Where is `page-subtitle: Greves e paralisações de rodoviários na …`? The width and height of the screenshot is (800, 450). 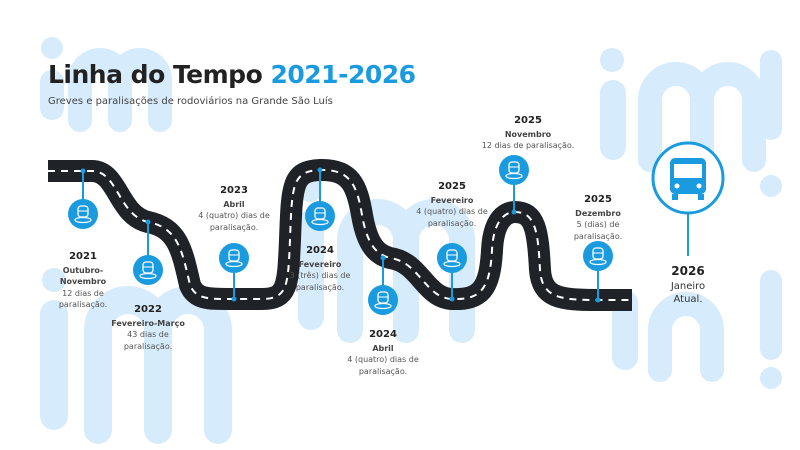
page-subtitle: Greves e paralisações de rodoviários na … is located at coordinates (190, 101).